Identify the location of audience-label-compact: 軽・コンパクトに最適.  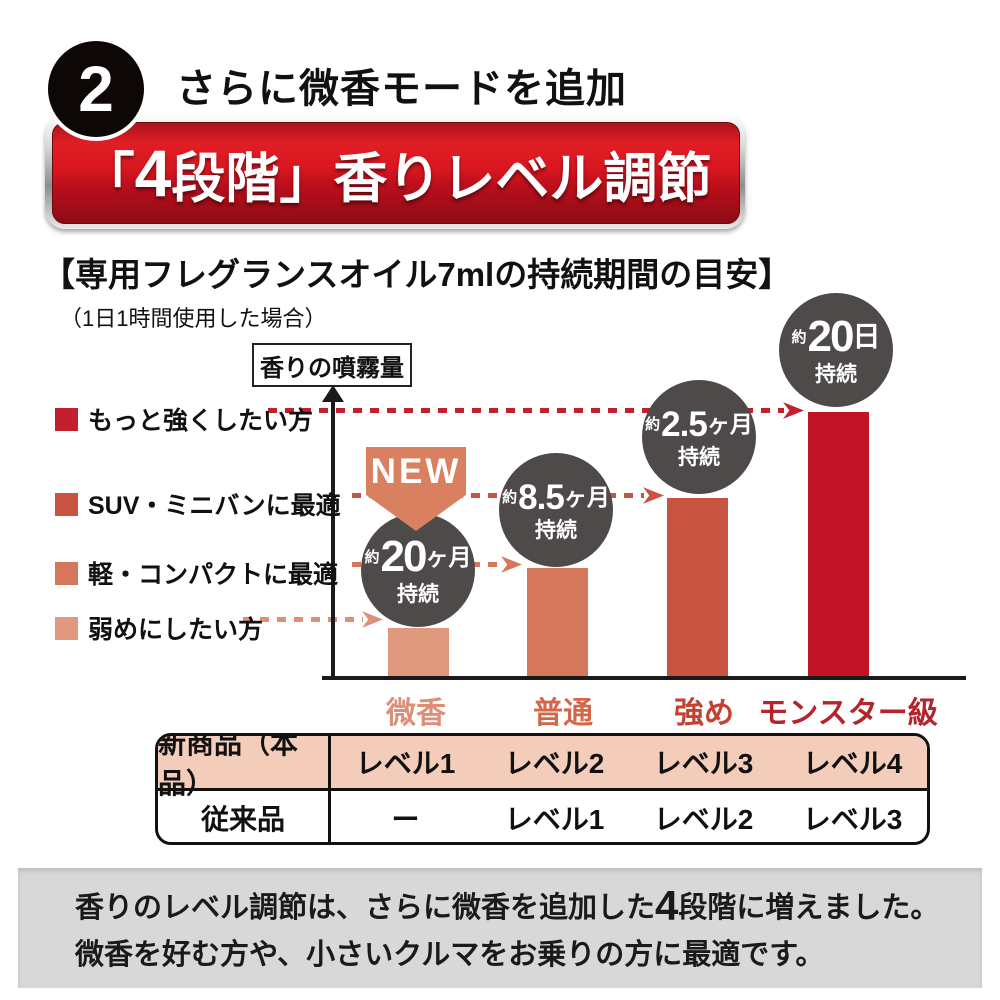
(196, 573).